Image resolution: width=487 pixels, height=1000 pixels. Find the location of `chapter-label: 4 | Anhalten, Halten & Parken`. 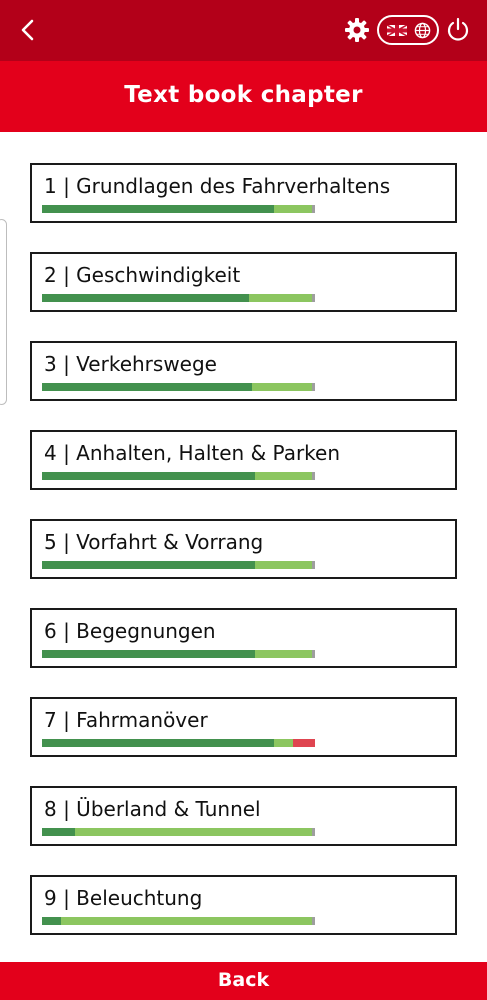

chapter-label: 4 | Anhalten, Halten & Parken is located at coordinates (192, 453).